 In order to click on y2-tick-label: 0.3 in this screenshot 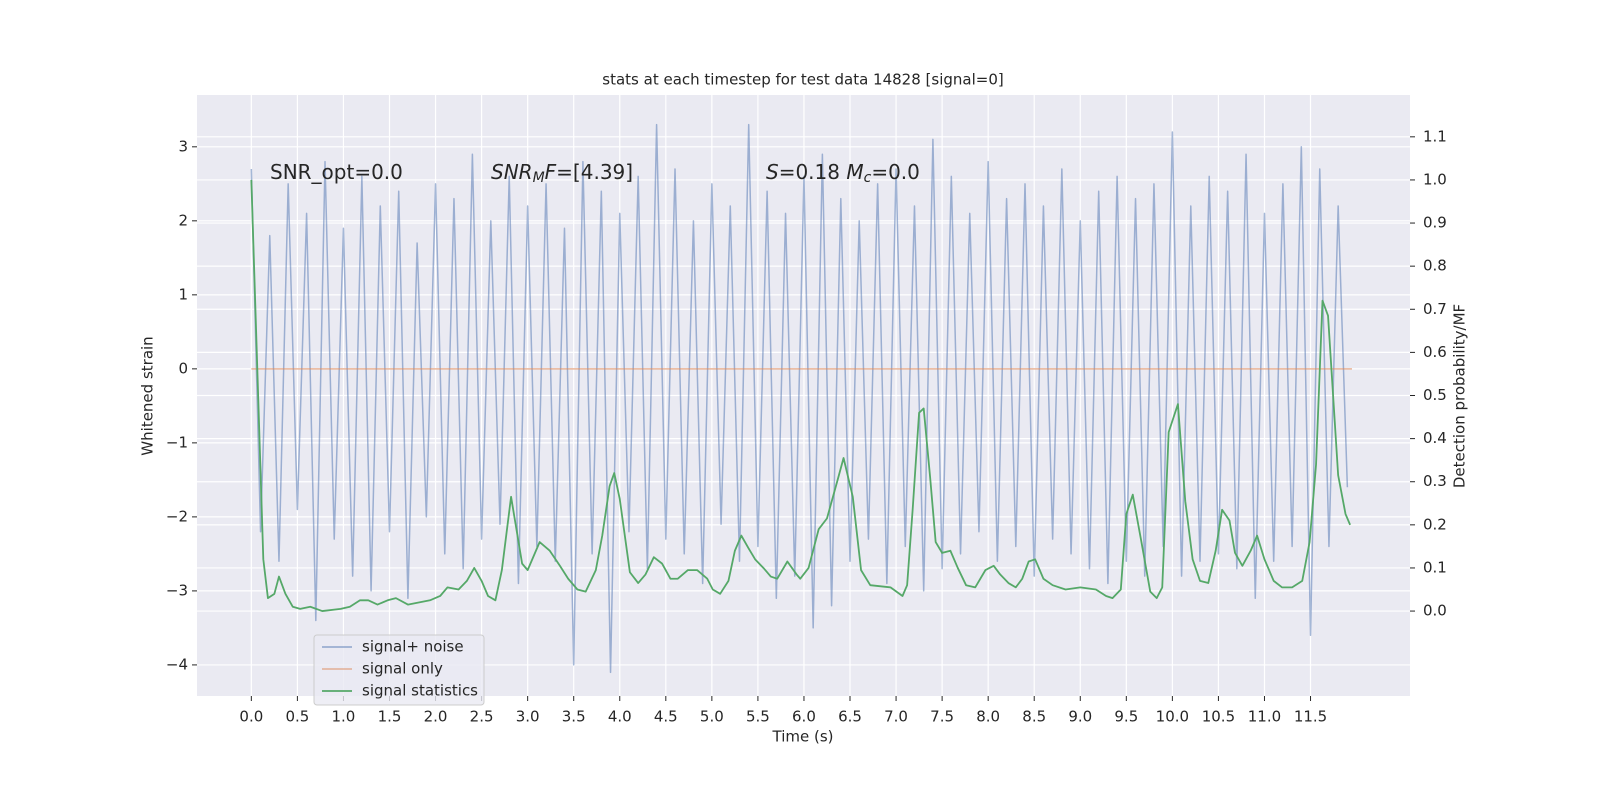, I will do `click(1435, 481)`.